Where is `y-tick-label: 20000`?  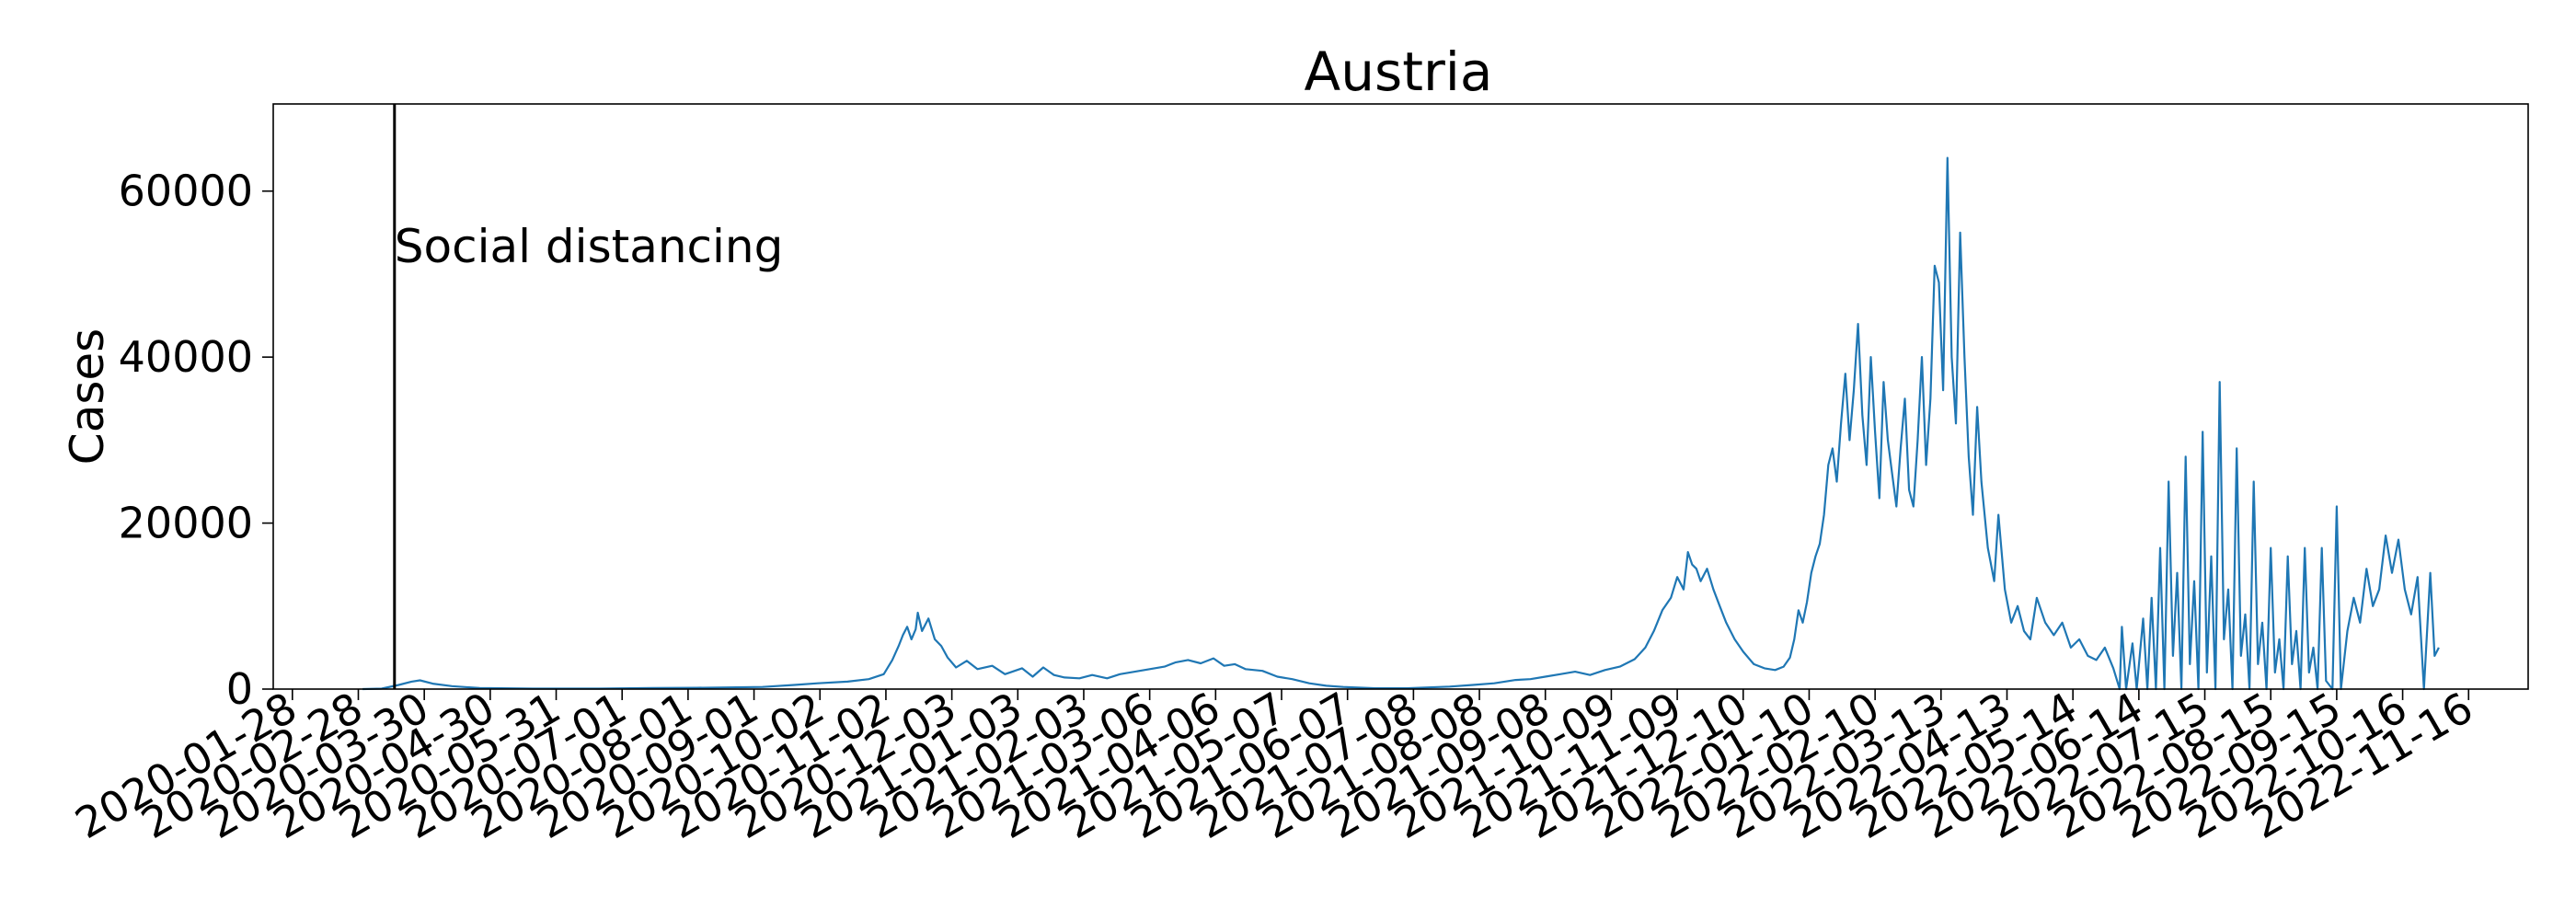 y-tick-label: 20000 is located at coordinates (186, 523).